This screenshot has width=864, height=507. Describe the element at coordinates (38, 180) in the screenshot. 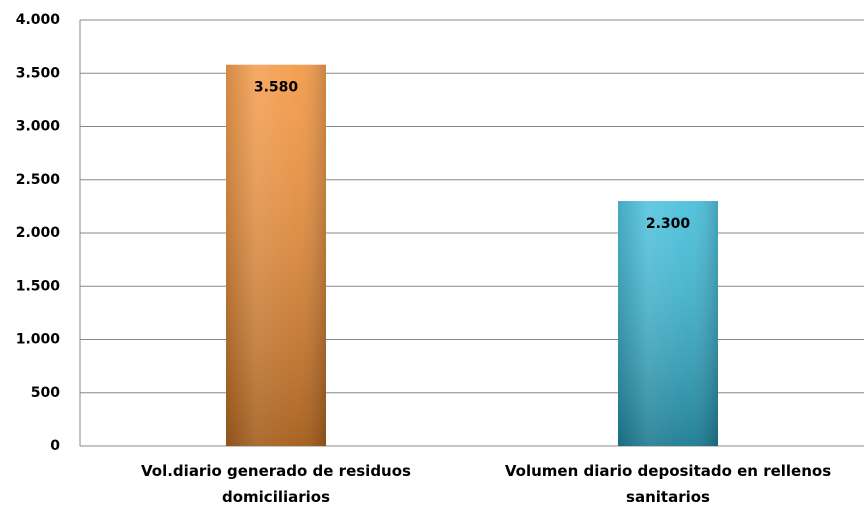

I see `y-tick-label: 2.500` at that location.